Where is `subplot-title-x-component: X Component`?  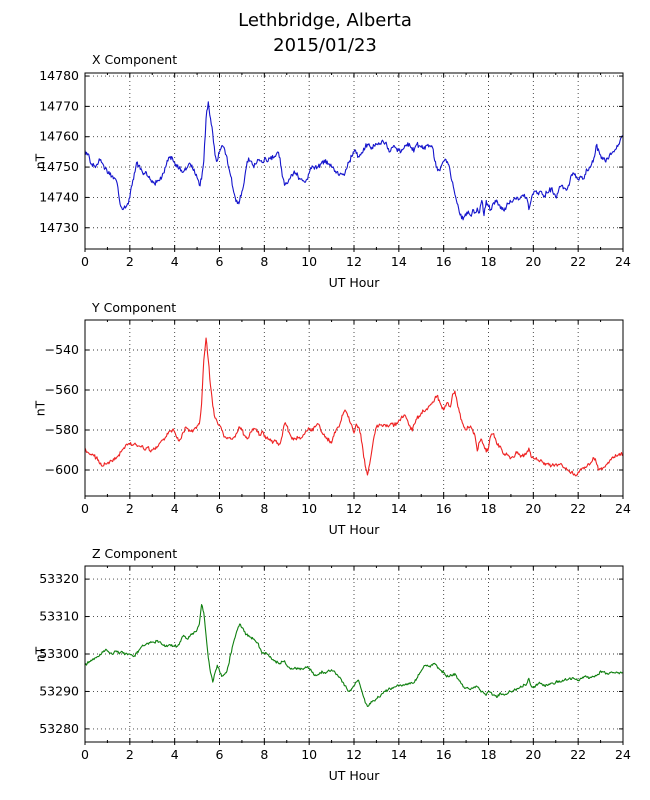
subplot-title-x-component: X Component is located at coordinates (135, 59).